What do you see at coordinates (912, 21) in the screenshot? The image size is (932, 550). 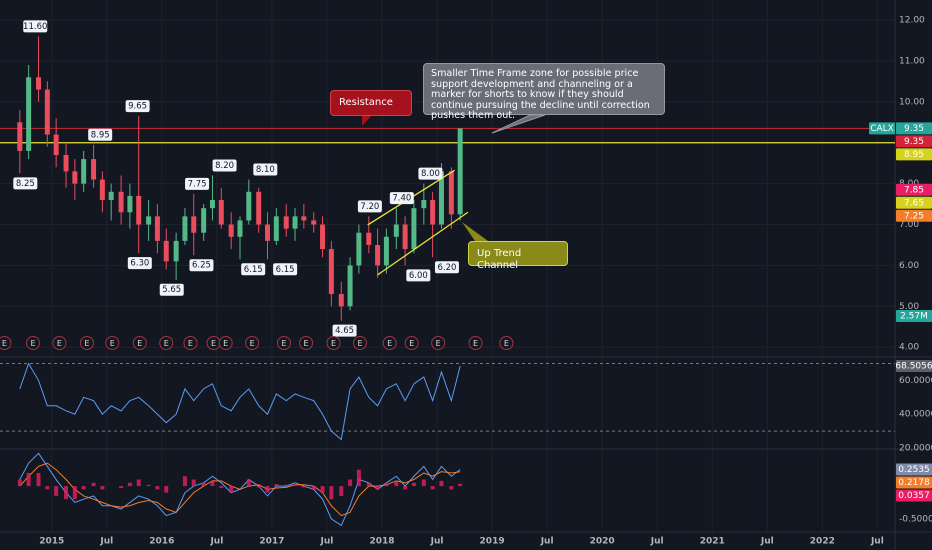 I see `y-tick-label: 12.00` at bounding box center [912, 21].